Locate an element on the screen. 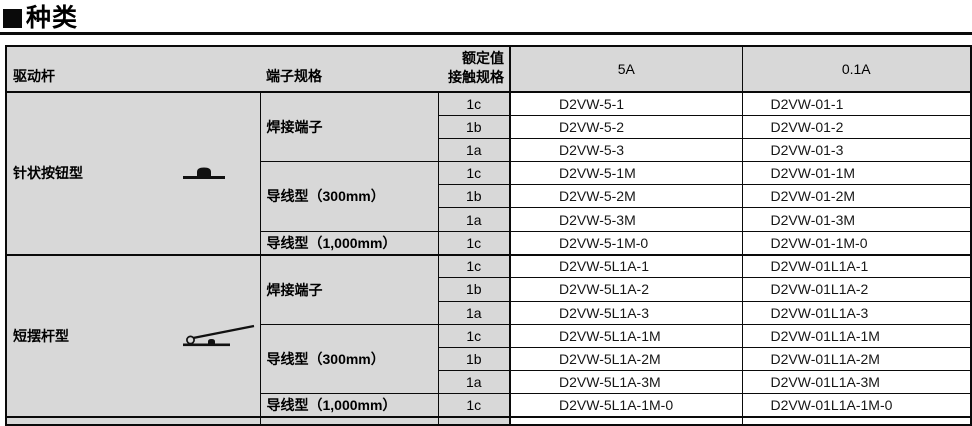 This screenshot has height=426, width=972. title-underline is located at coordinates (486, 33).